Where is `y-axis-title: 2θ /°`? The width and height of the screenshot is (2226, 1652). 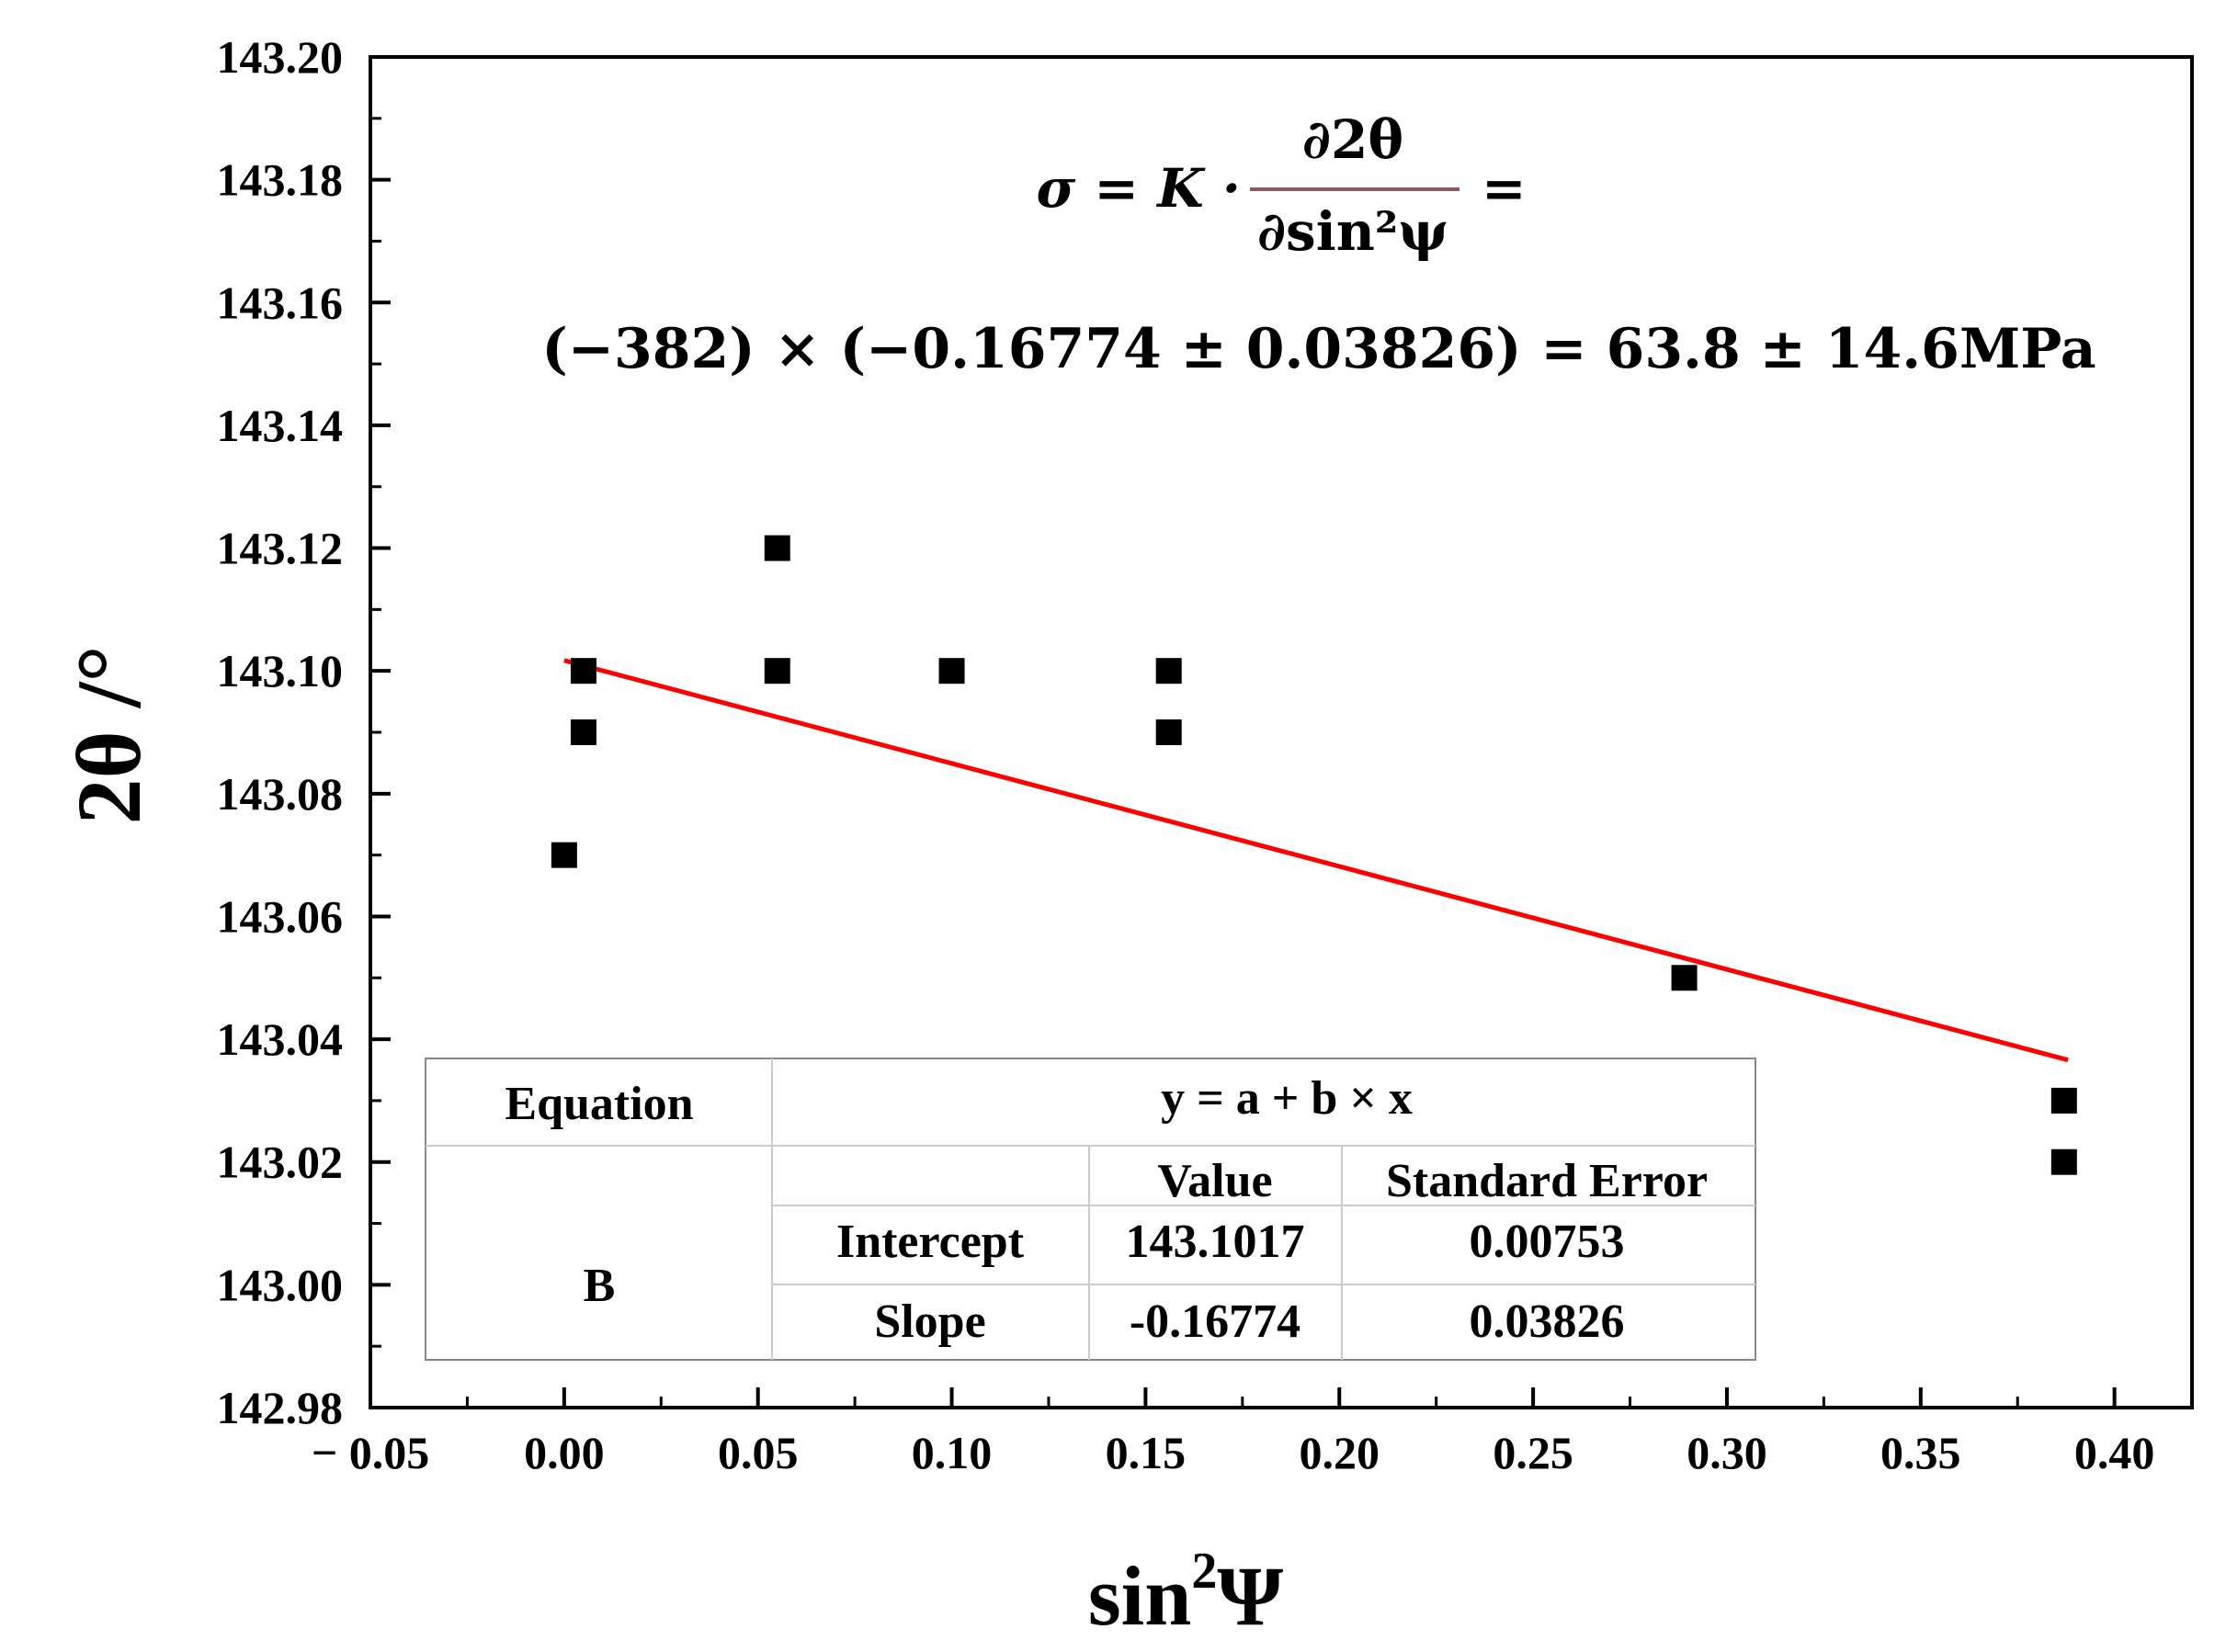
y-axis-title: 2θ /° is located at coordinates (109, 735).